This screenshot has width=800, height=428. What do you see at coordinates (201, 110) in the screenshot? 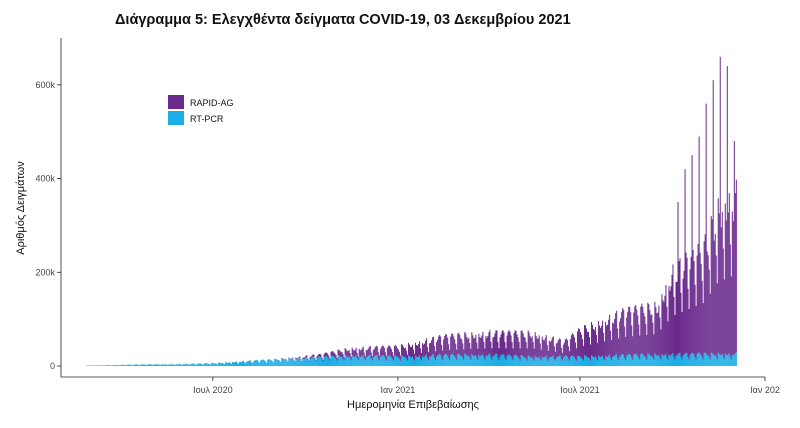
I see `legend: RAPID-AG RT-PCR` at bounding box center [201, 110].